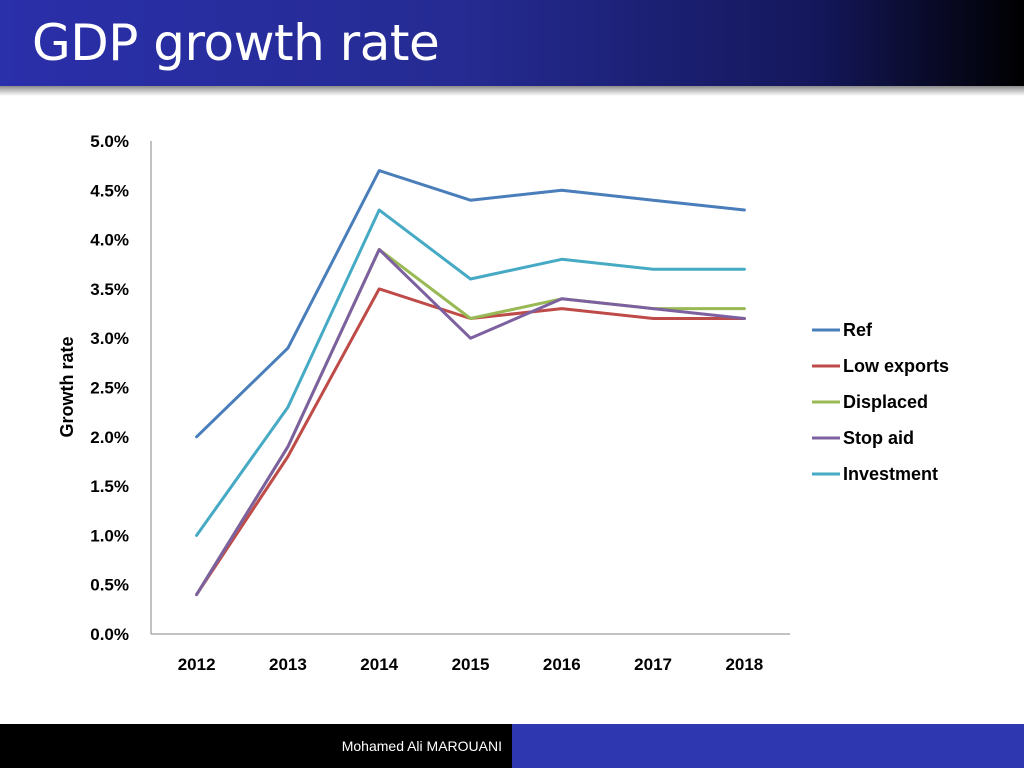 The image size is (1024, 768). I want to click on slide-title: GDP growth rate, so click(236, 43).